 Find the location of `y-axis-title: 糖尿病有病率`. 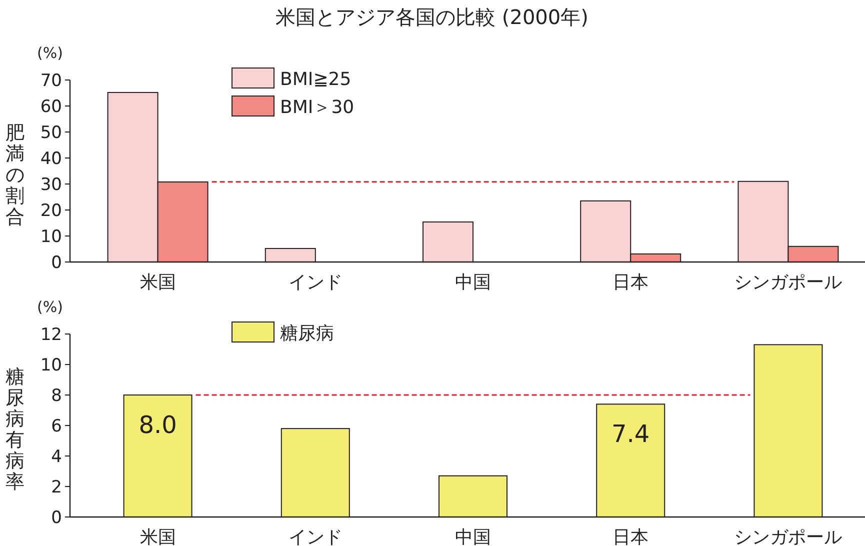

y-axis-title: 糖尿病有病率 is located at coordinates (15, 429).